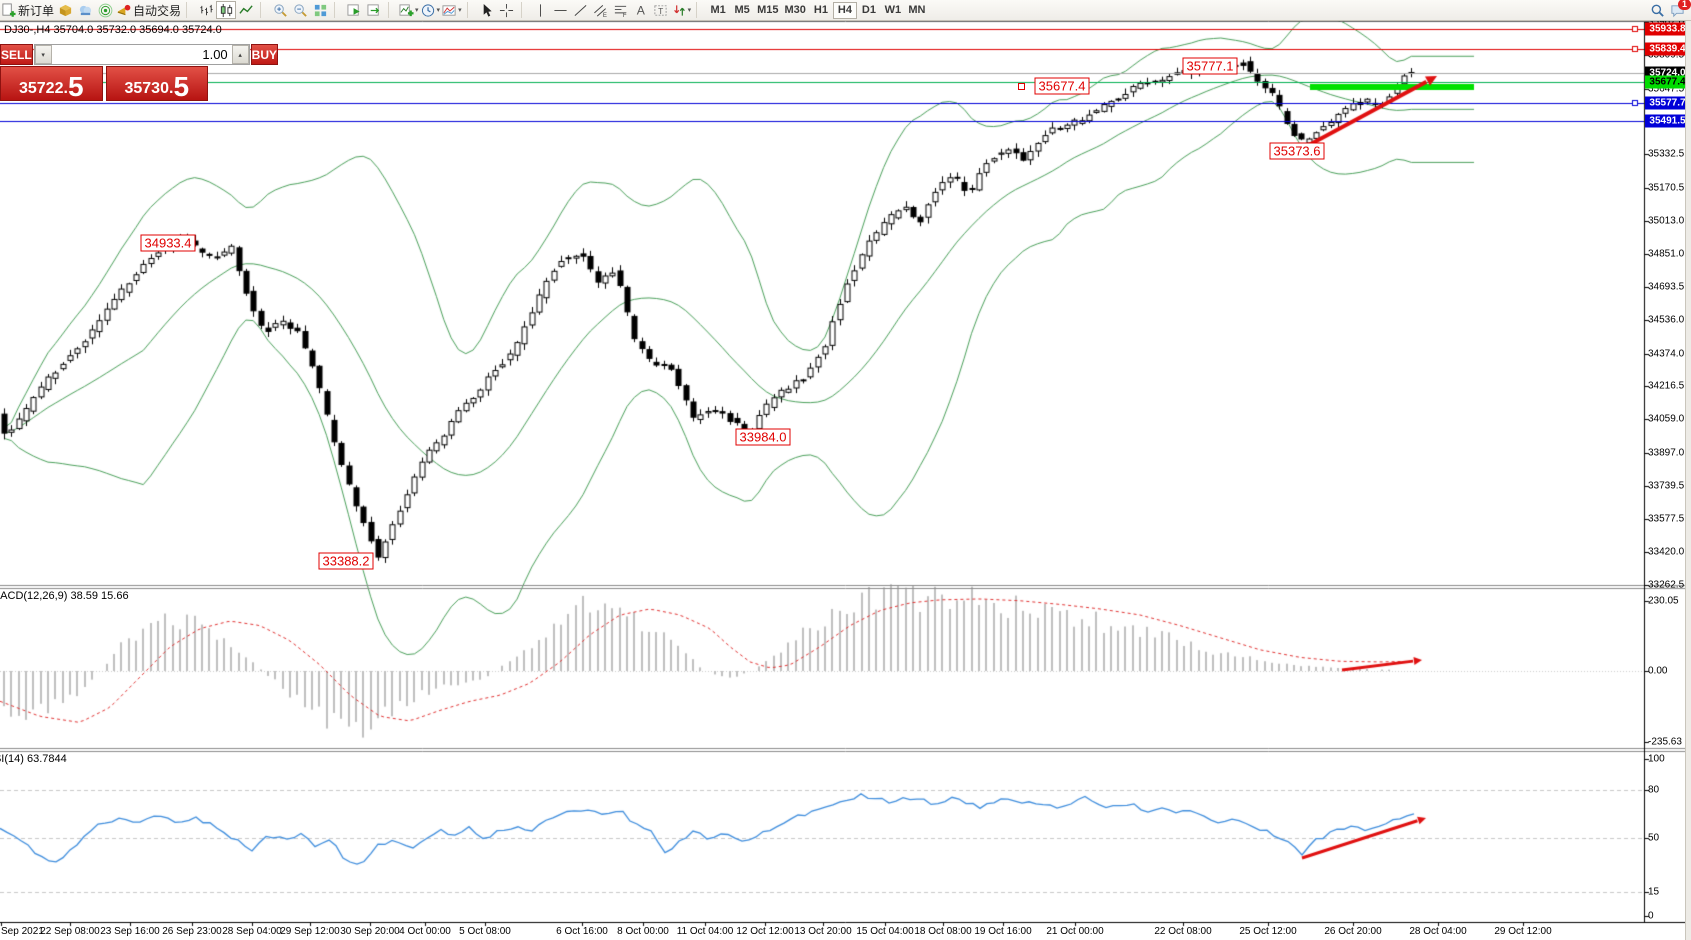 Image resolution: width=1691 pixels, height=940 pixels. What do you see at coordinates (240, 54) in the screenshot?
I see `volume-increase-button: ▴` at bounding box center [240, 54].